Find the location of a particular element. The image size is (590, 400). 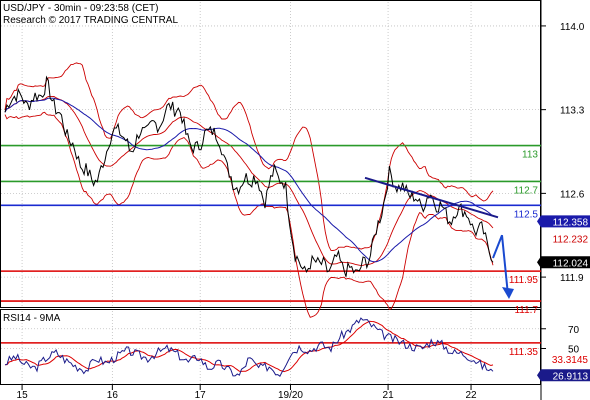

level-label: 112.5 is located at coordinates (526, 214).